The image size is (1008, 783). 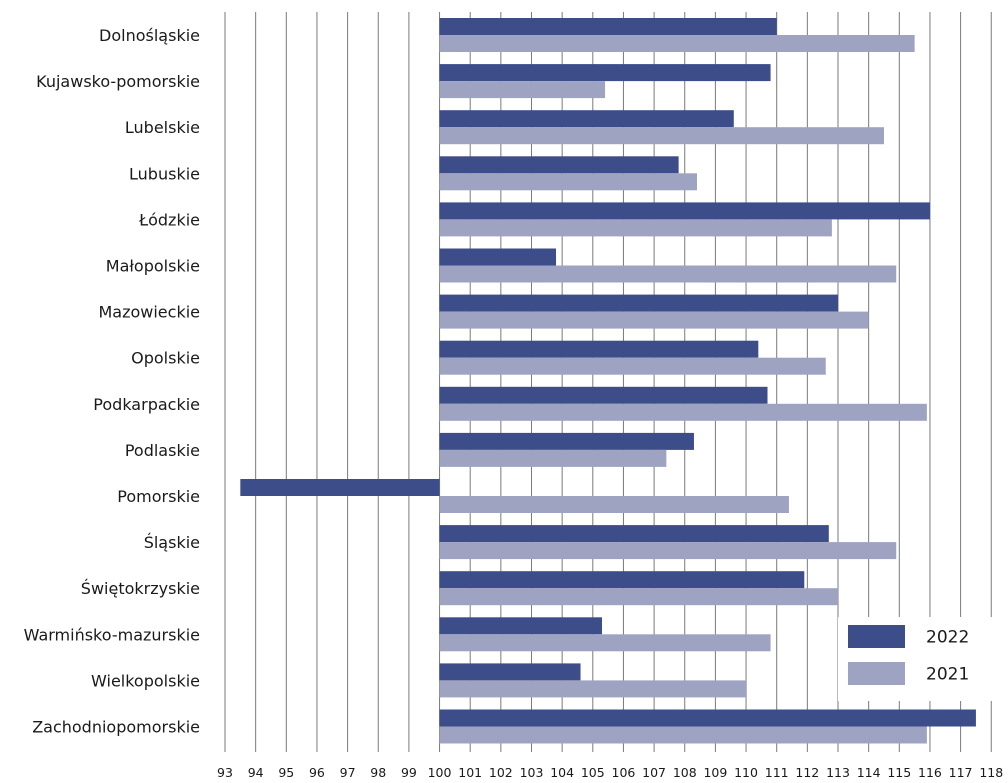 I want to click on x-tick-label: 93, so click(x=225, y=772).